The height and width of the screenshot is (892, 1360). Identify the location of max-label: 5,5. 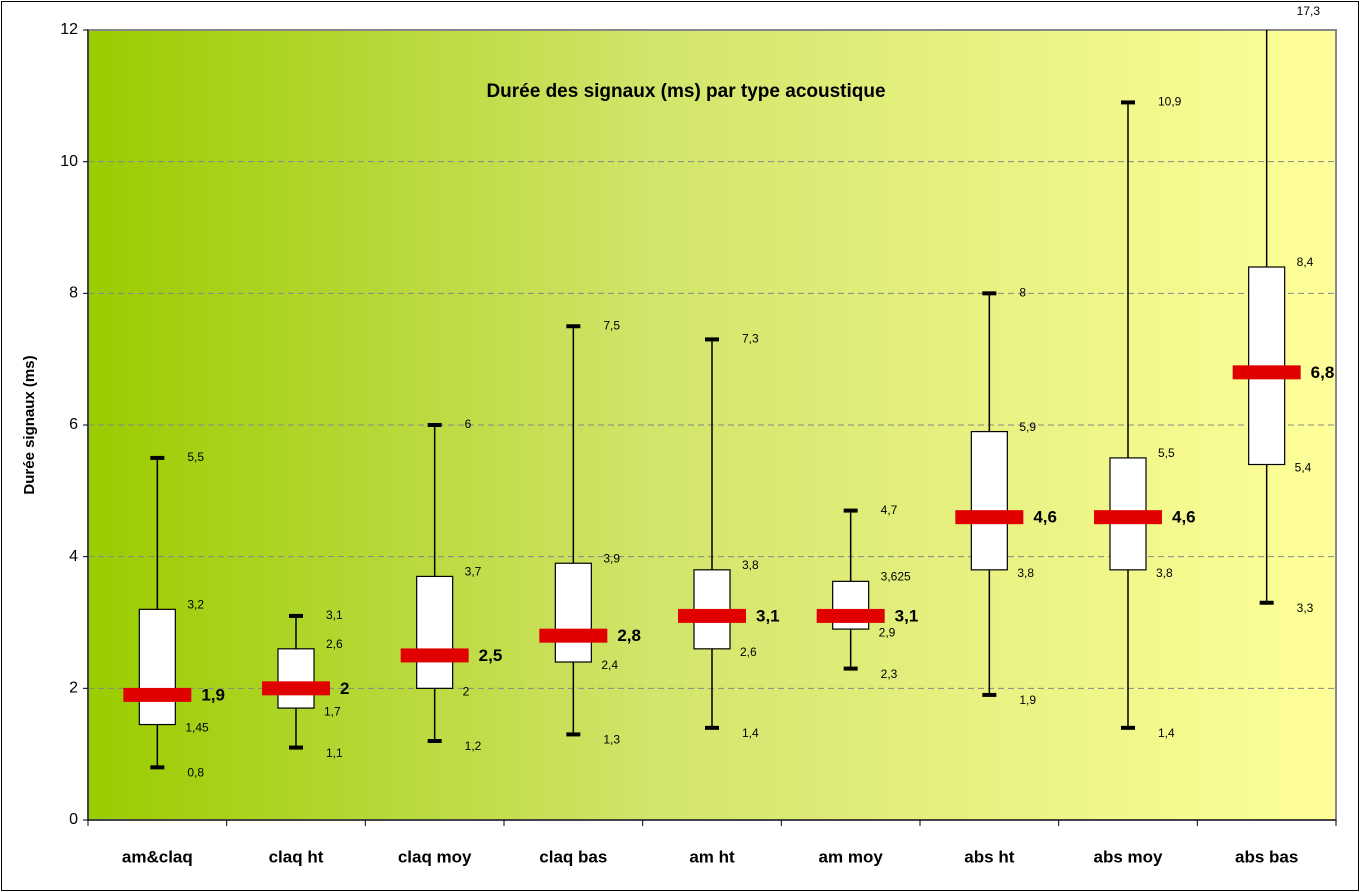
(195, 457).